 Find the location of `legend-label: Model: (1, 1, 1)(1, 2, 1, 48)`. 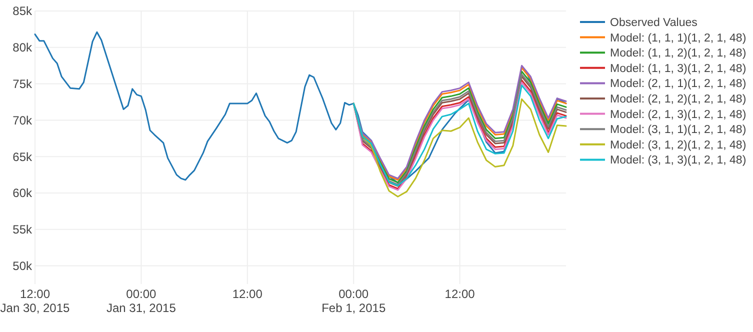

legend-label: Model: (1, 1, 1)(1, 2, 1, 48) is located at coordinates (678, 38).